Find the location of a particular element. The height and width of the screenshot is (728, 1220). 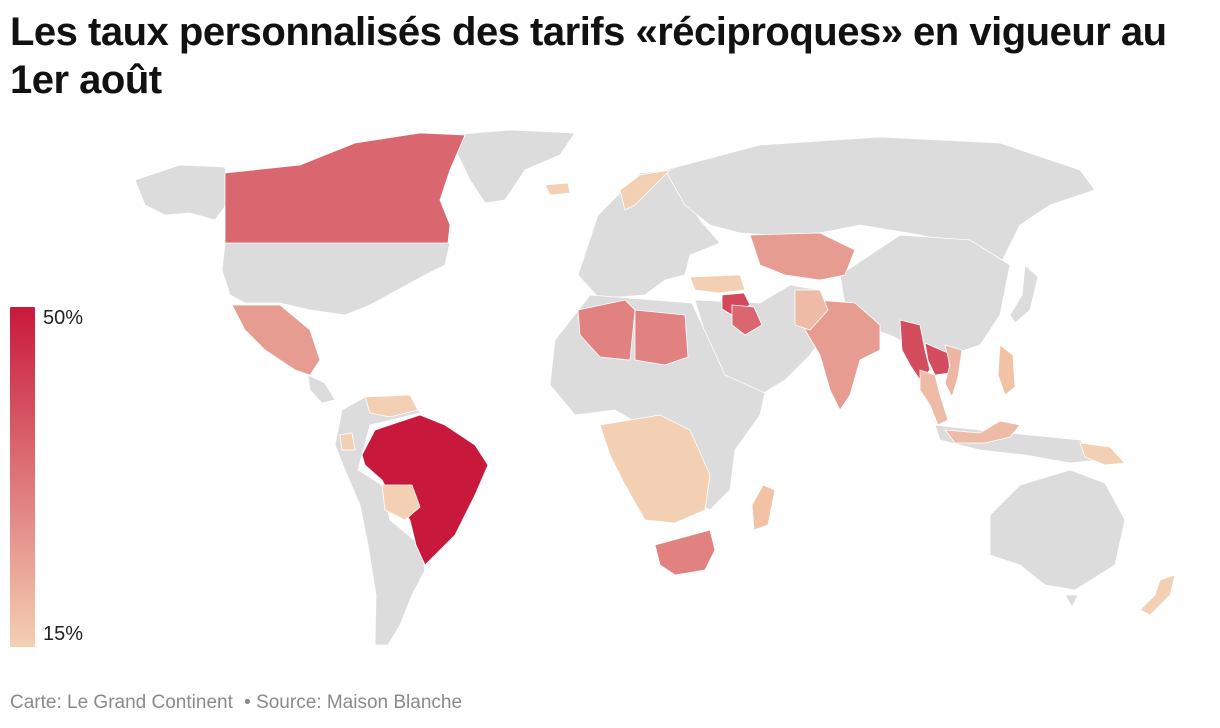

country-russia is located at coordinates (880, 201).